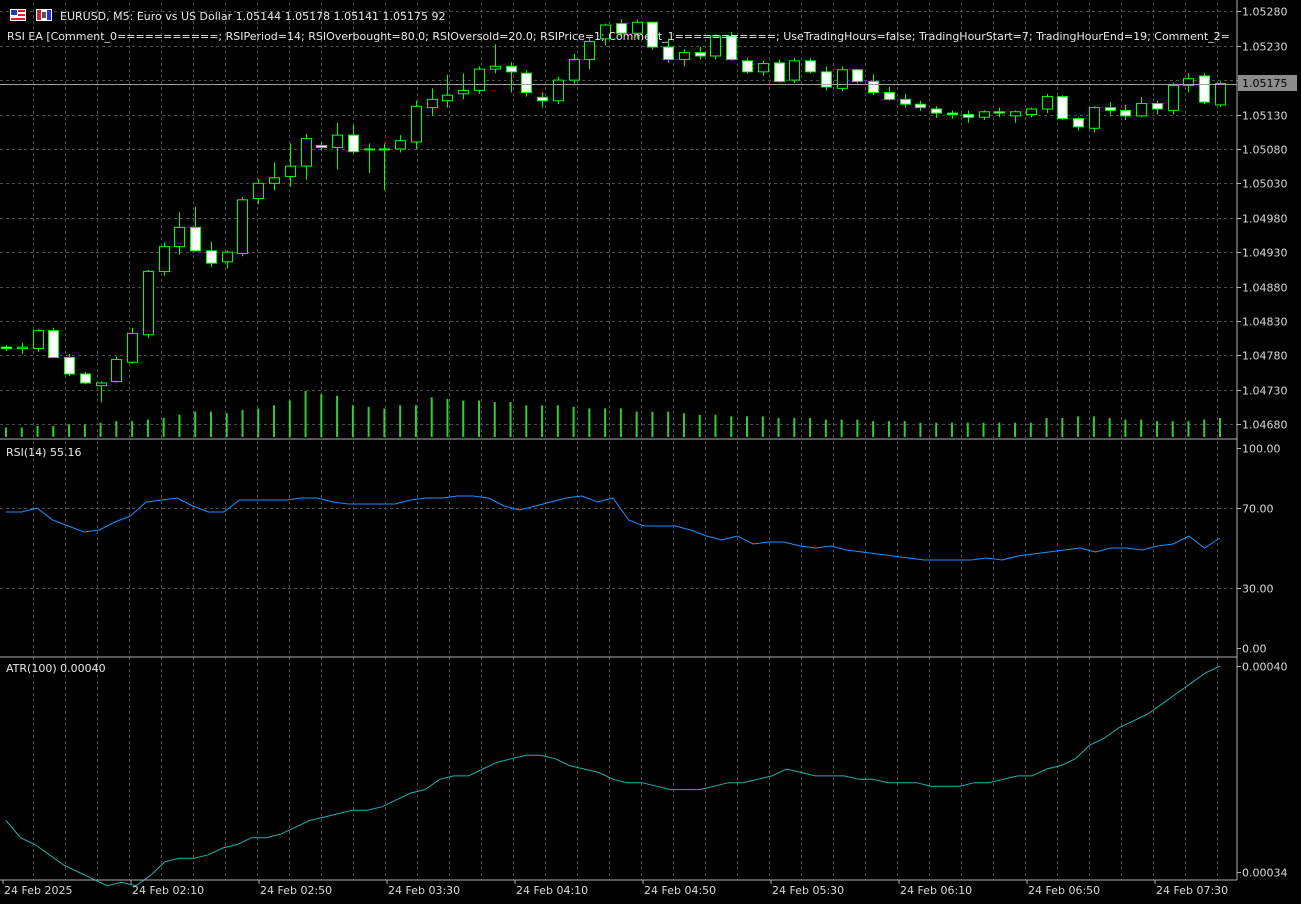 The height and width of the screenshot is (904, 1301). Describe the element at coordinates (1265, 12) in the screenshot. I see `price-tick-label: 1.05280` at that location.